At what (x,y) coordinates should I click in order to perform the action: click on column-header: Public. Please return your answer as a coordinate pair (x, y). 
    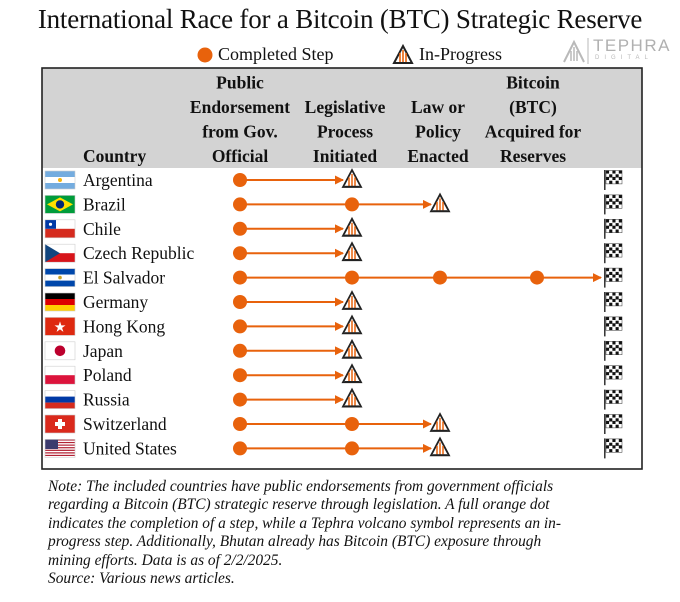
    Looking at the image, I should click on (240, 83).